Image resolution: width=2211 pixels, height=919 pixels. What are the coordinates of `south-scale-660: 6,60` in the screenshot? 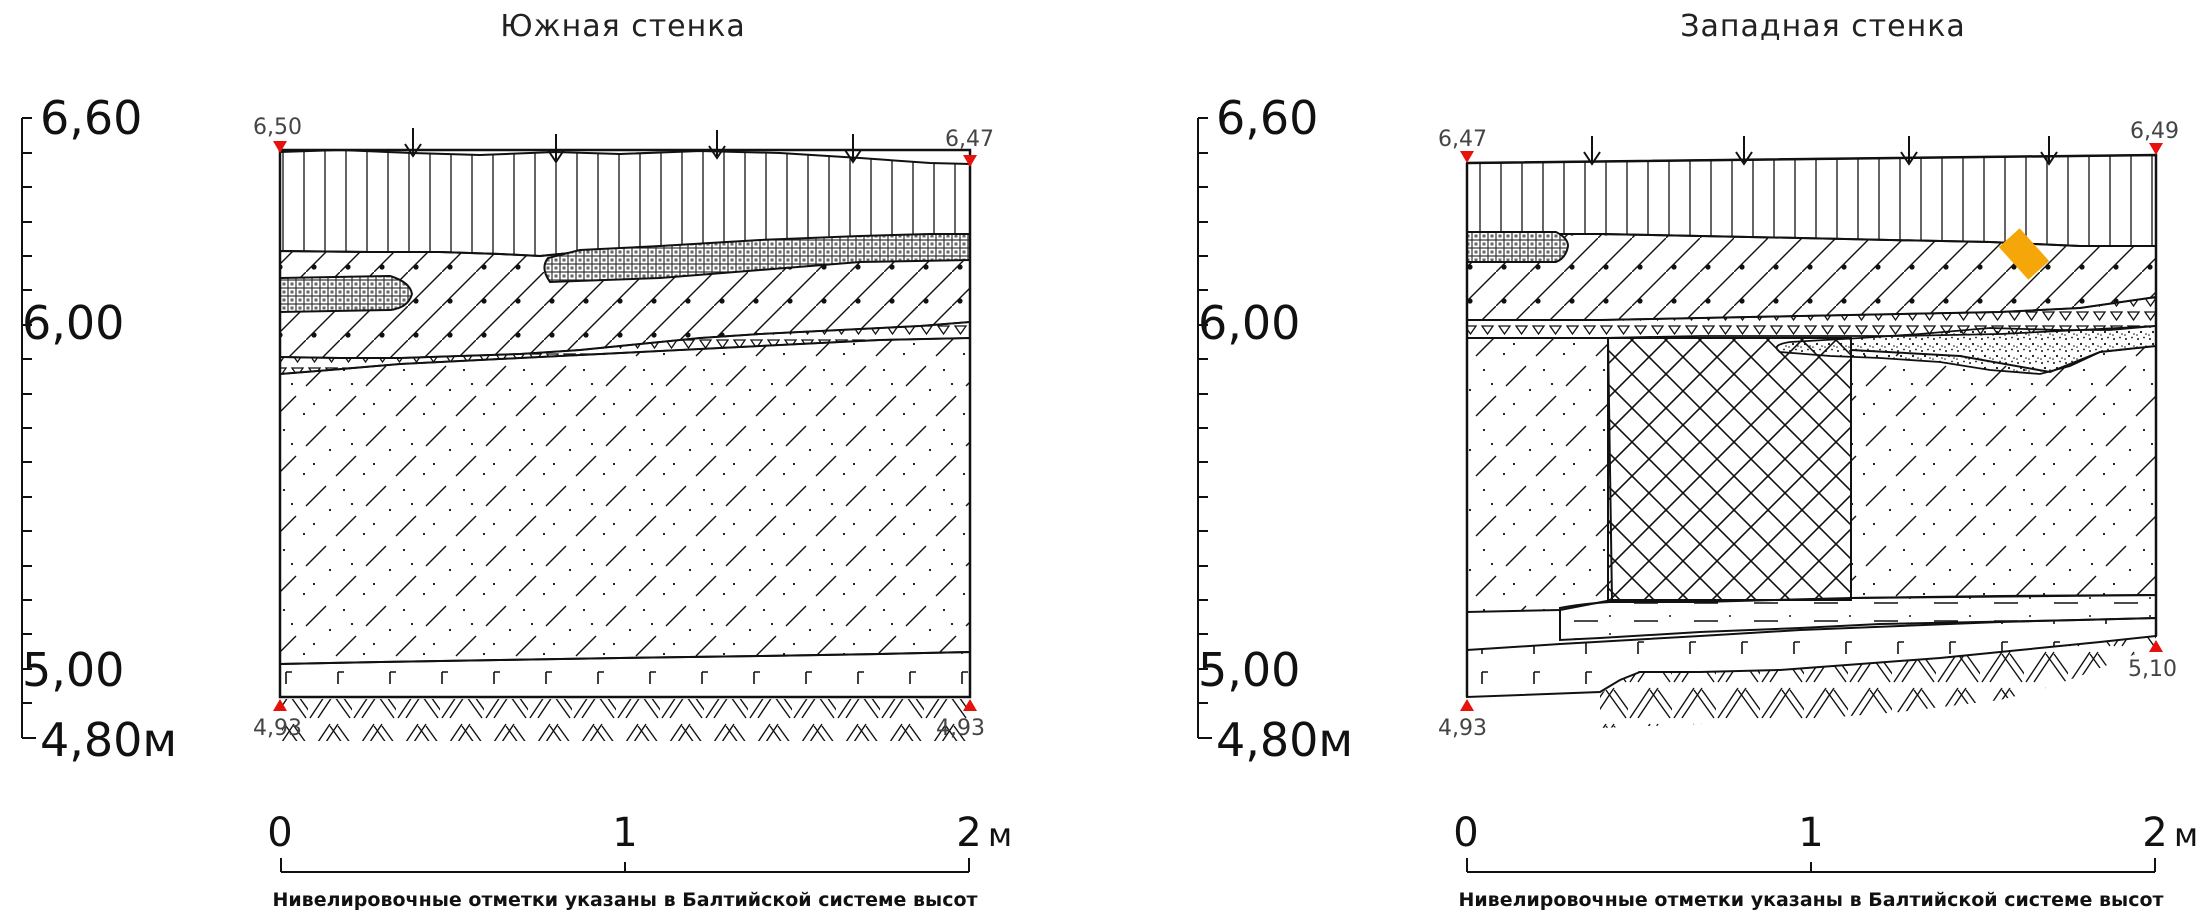 It's located at (91, 118).